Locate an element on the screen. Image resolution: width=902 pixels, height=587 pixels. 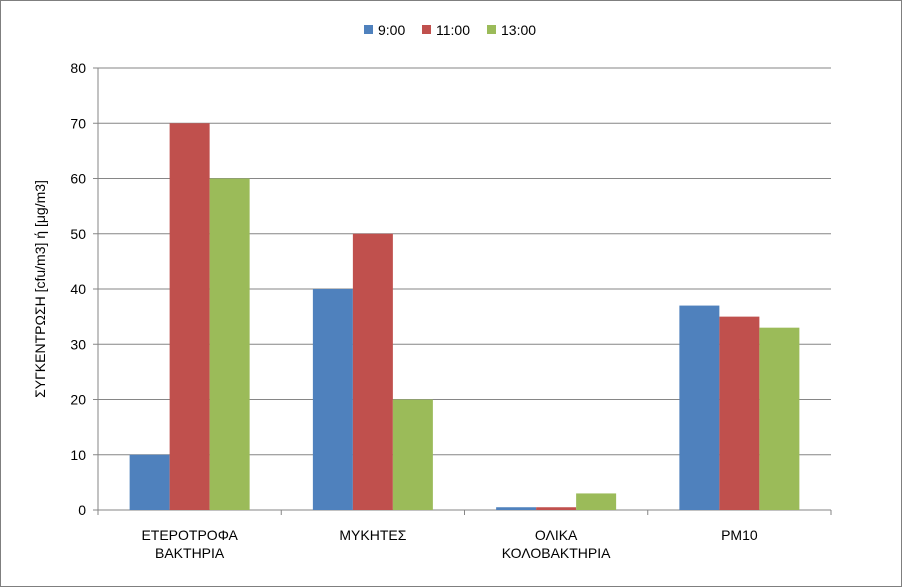
legend: 9:00 11:00 13:00 is located at coordinates (450, 30).